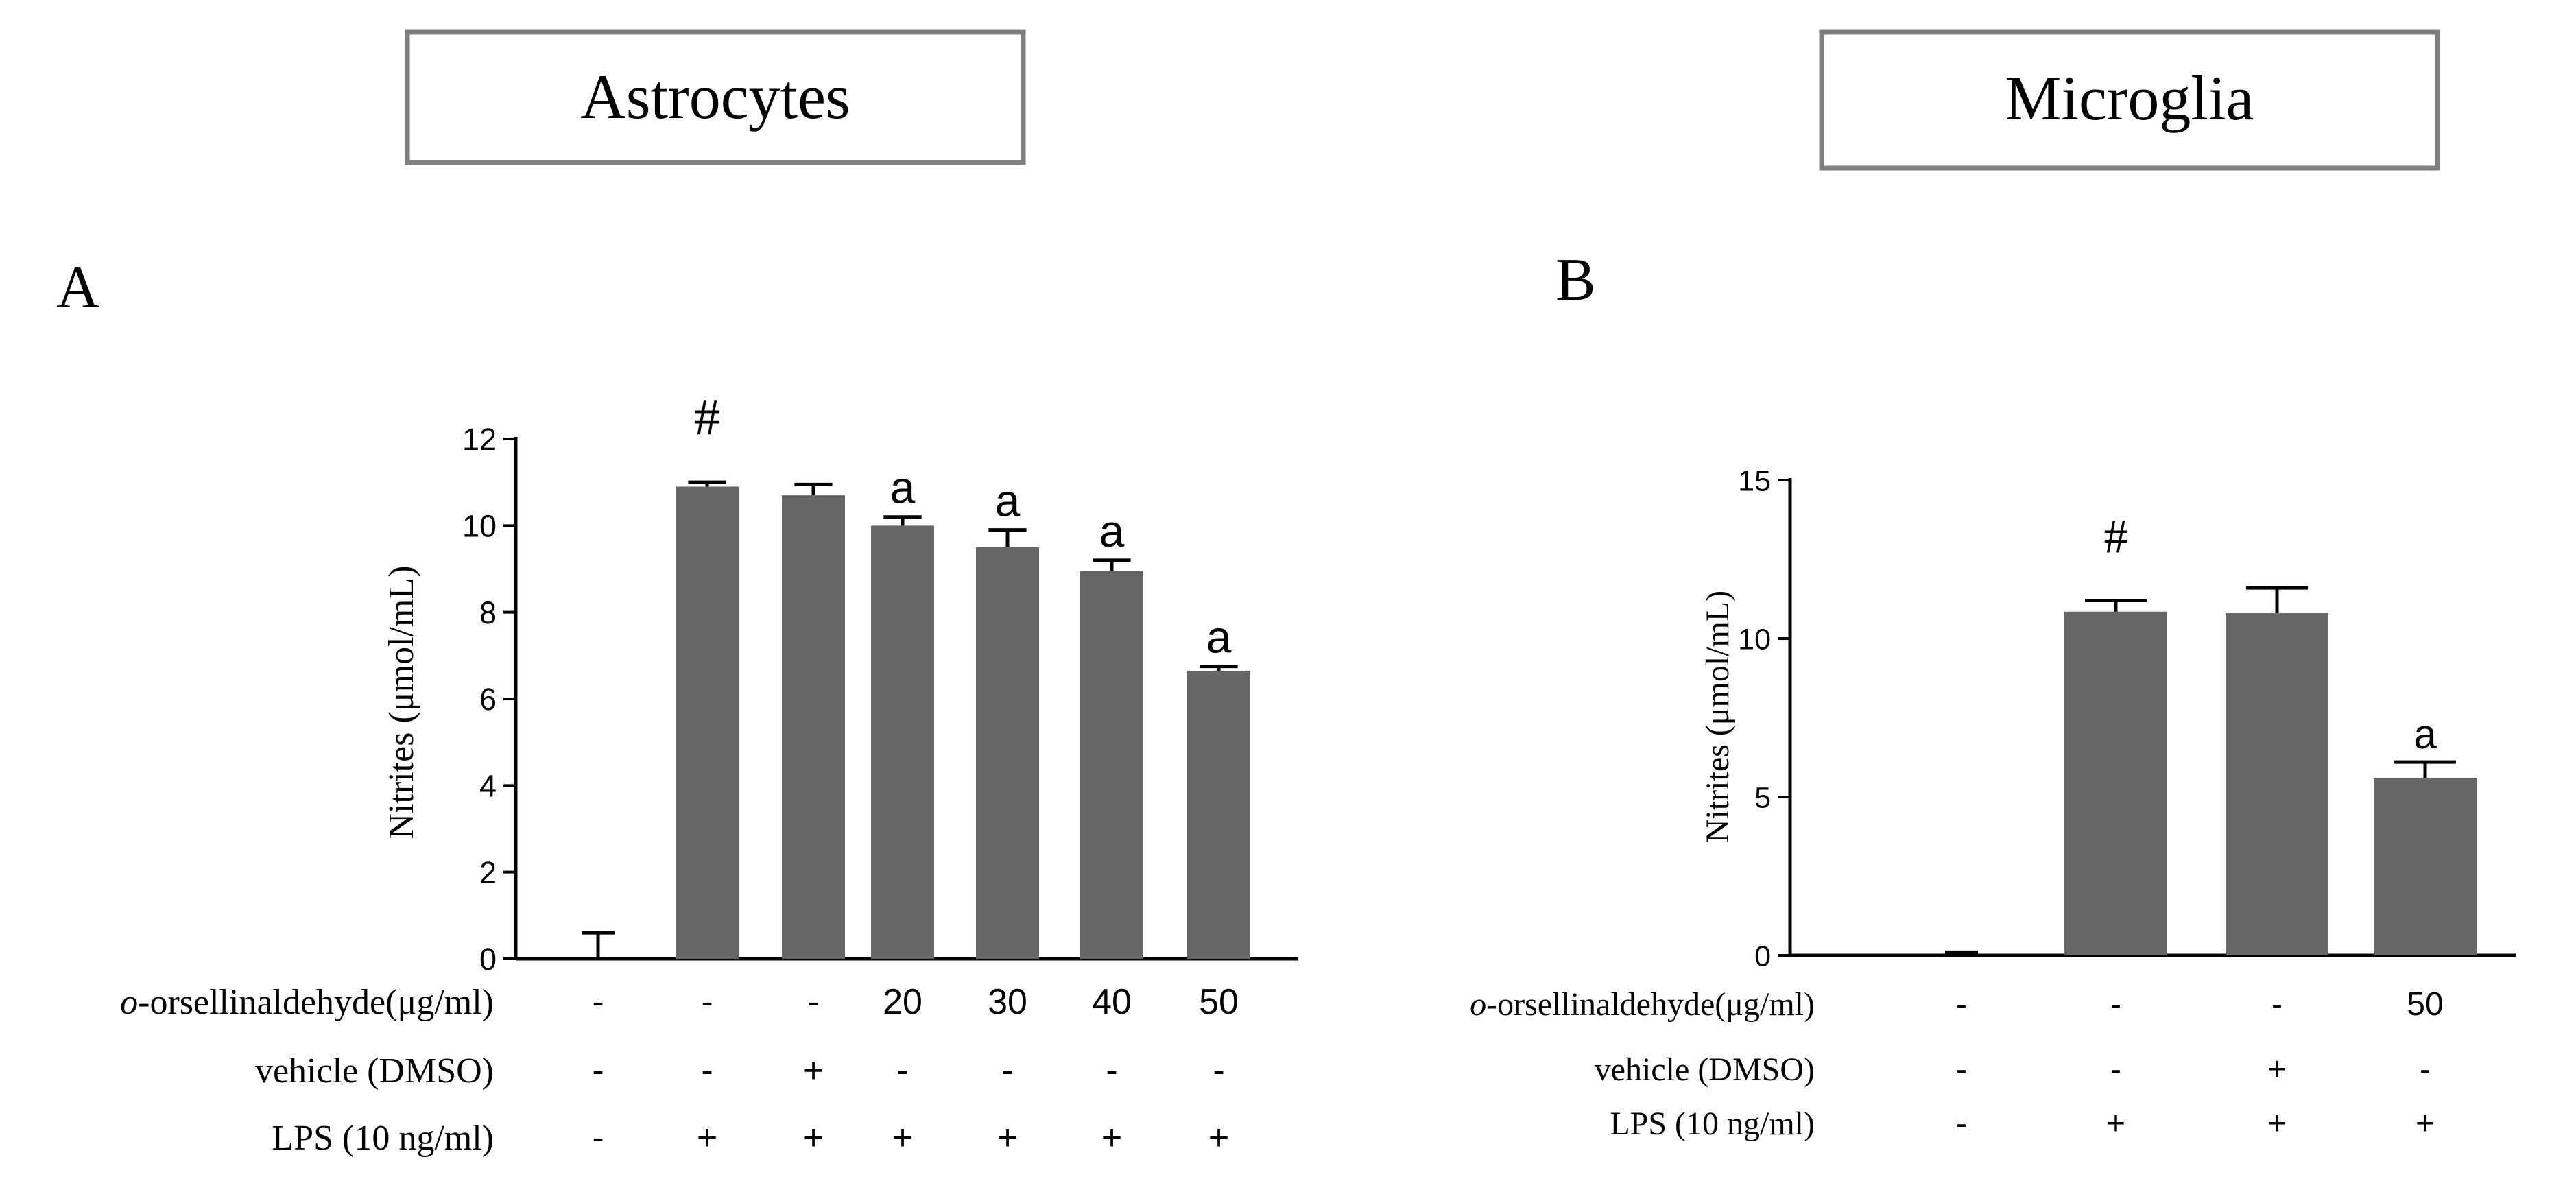  I want to click on panel-label-a: A, so click(78, 287).